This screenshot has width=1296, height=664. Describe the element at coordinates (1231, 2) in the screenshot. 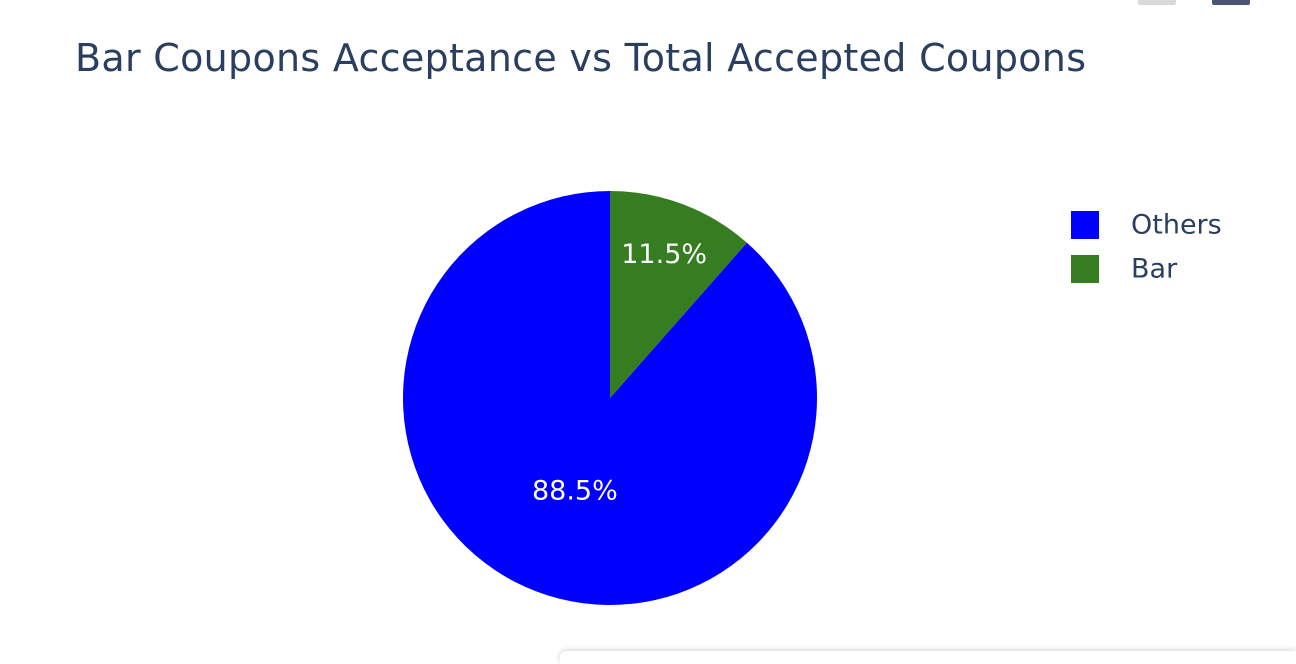

I see `plotly-logo-icon` at that location.